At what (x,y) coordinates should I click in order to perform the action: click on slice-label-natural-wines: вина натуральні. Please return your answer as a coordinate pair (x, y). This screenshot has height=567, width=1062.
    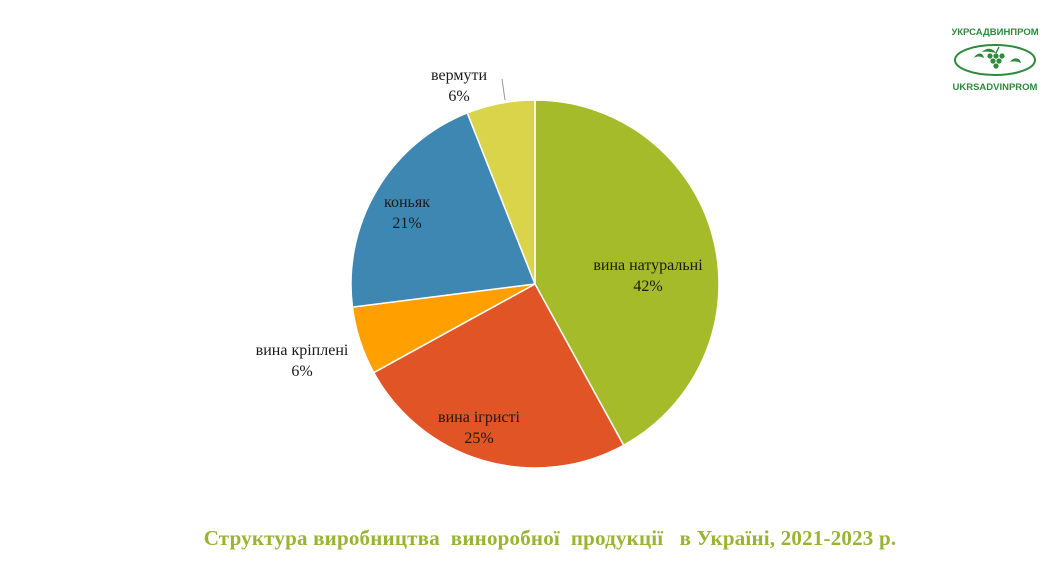
    Looking at the image, I should click on (648, 265).